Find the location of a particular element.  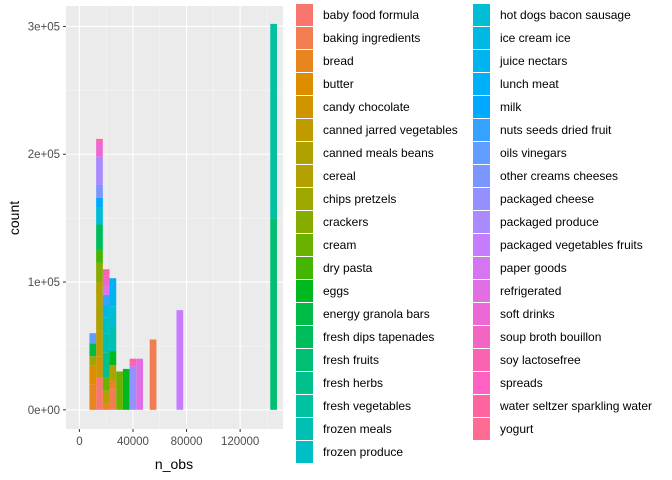

legend-label: other creams cheeses is located at coordinates (559, 176).